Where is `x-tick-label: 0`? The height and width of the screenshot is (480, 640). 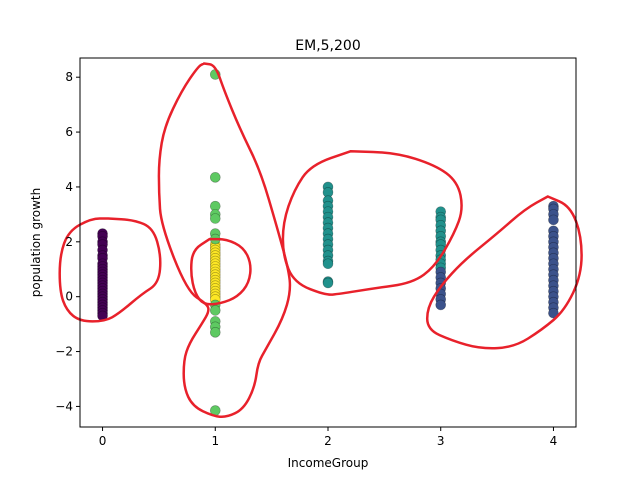
x-tick-label: 0 is located at coordinates (103, 441).